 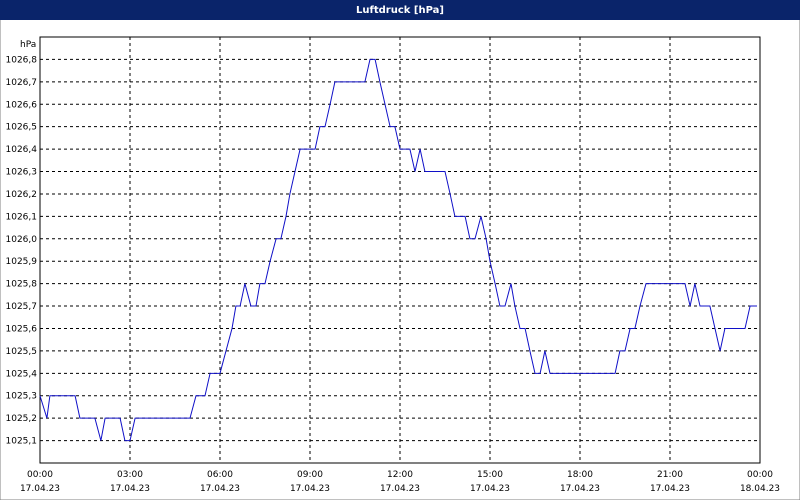 I want to click on y-tick-label: 1026,5, so click(x=22, y=128).